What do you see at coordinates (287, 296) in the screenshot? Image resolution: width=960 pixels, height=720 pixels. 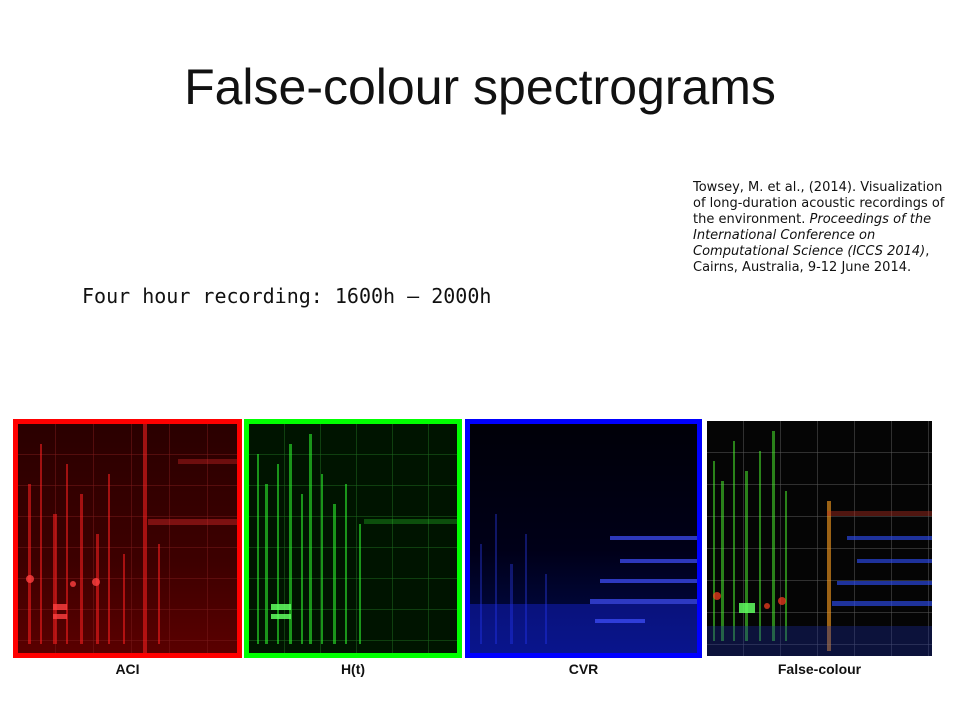 I see `recording-subtitle: Four hour recording: 1600h – 2000h` at bounding box center [287, 296].